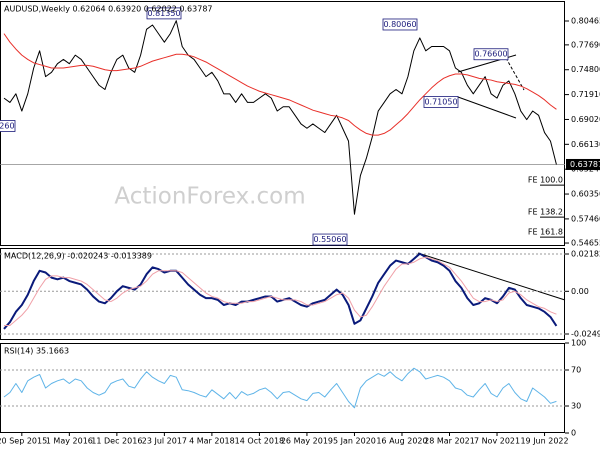 Image resolution: width=600 pixels, height=450 pixels. I want to click on price-annotation-label: 0.76600, so click(490, 54).